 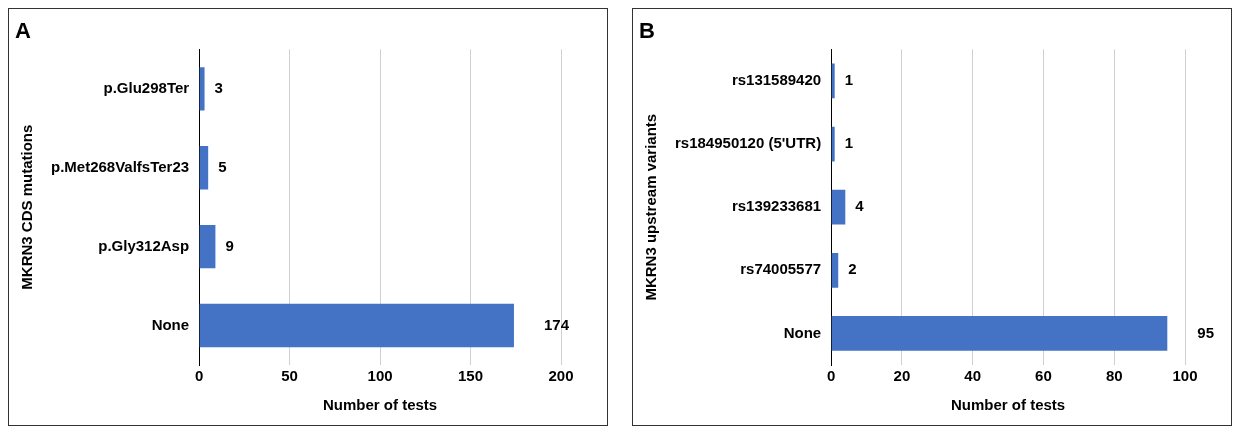 I want to click on text: A, so click(x=23, y=31).